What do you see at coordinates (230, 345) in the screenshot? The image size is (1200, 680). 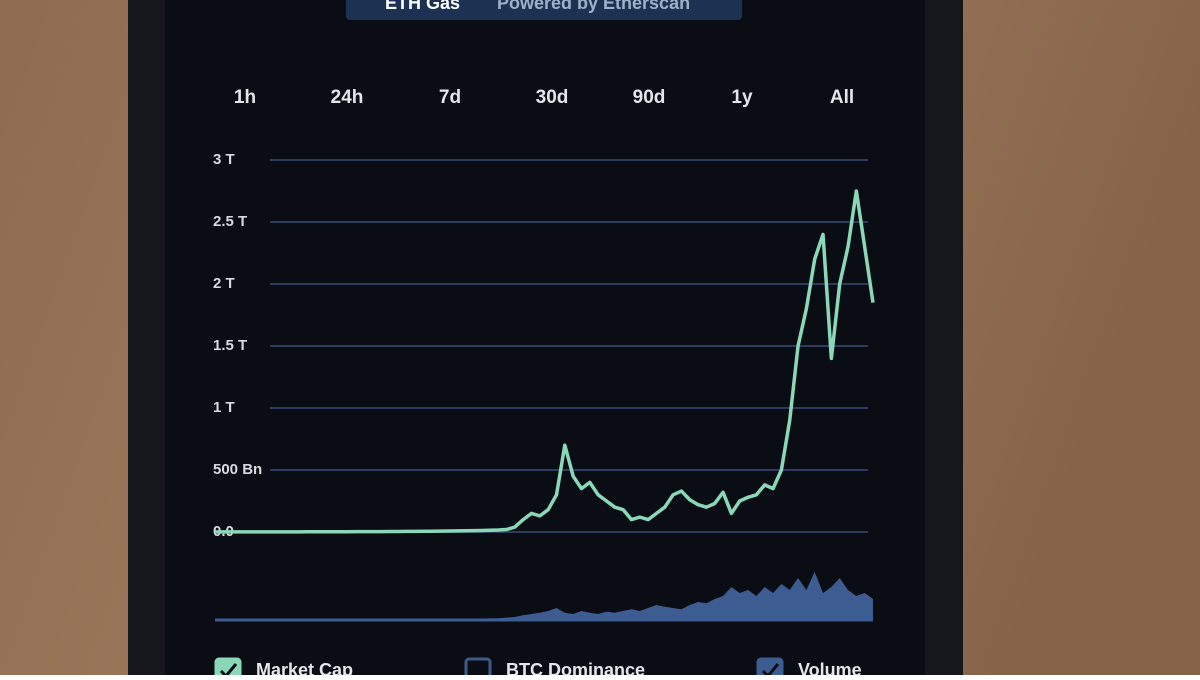 I see `y-tick-label: 1.5 T` at bounding box center [230, 345].